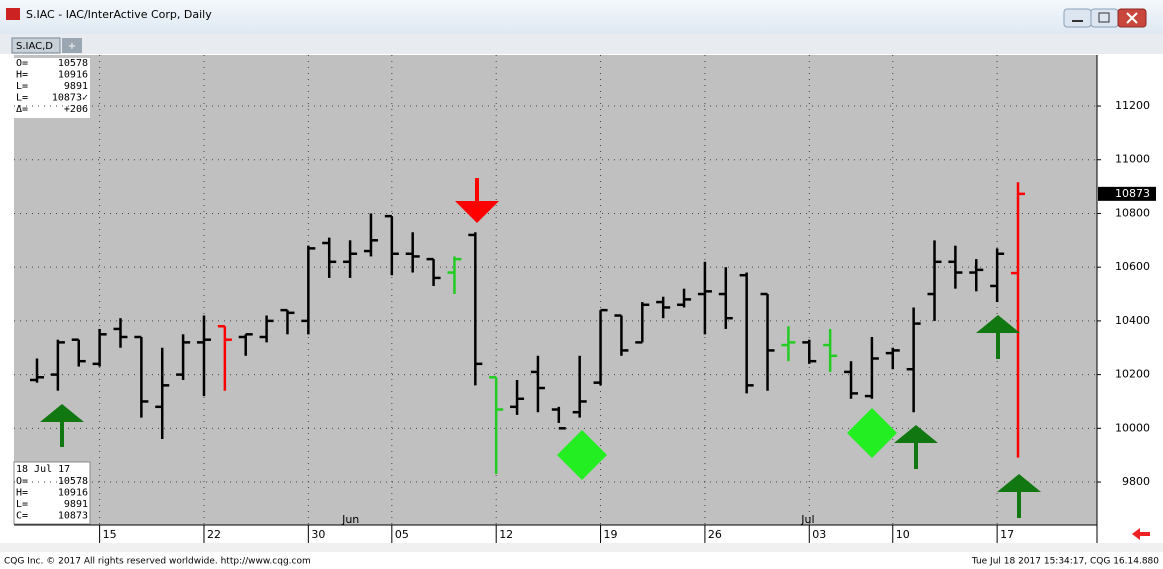 The width and height of the screenshot is (1163, 569). What do you see at coordinates (1007, 534) in the screenshot?
I see `x-tick-label: 17` at bounding box center [1007, 534].